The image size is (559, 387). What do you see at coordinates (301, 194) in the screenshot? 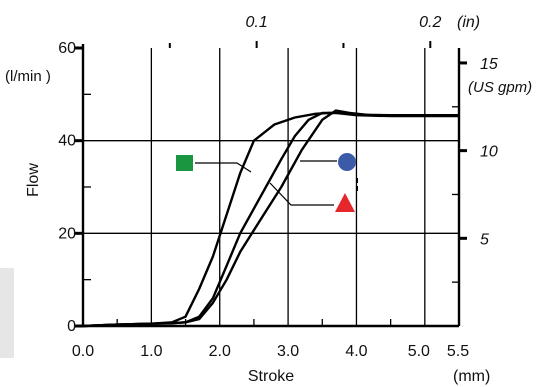
I see `leader-line-triangle` at bounding box center [301, 194].